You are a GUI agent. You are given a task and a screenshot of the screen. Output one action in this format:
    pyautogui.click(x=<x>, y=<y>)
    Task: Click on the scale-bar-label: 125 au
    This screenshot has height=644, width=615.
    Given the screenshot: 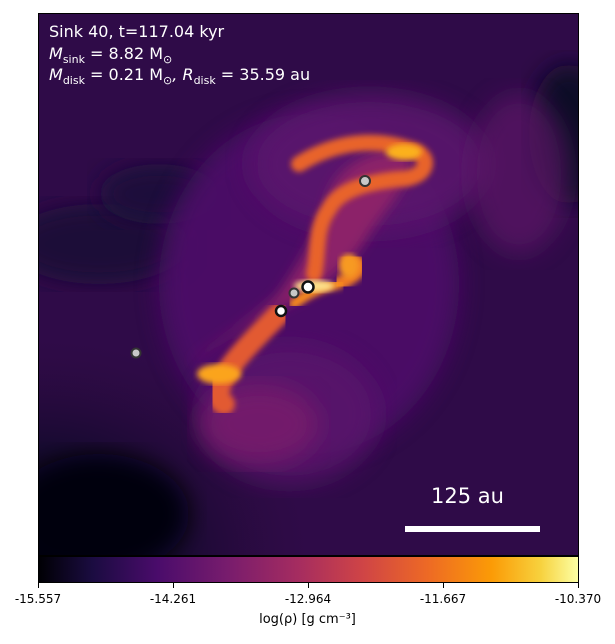 What is the action you would take?
    pyautogui.click(x=467, y=496)
    